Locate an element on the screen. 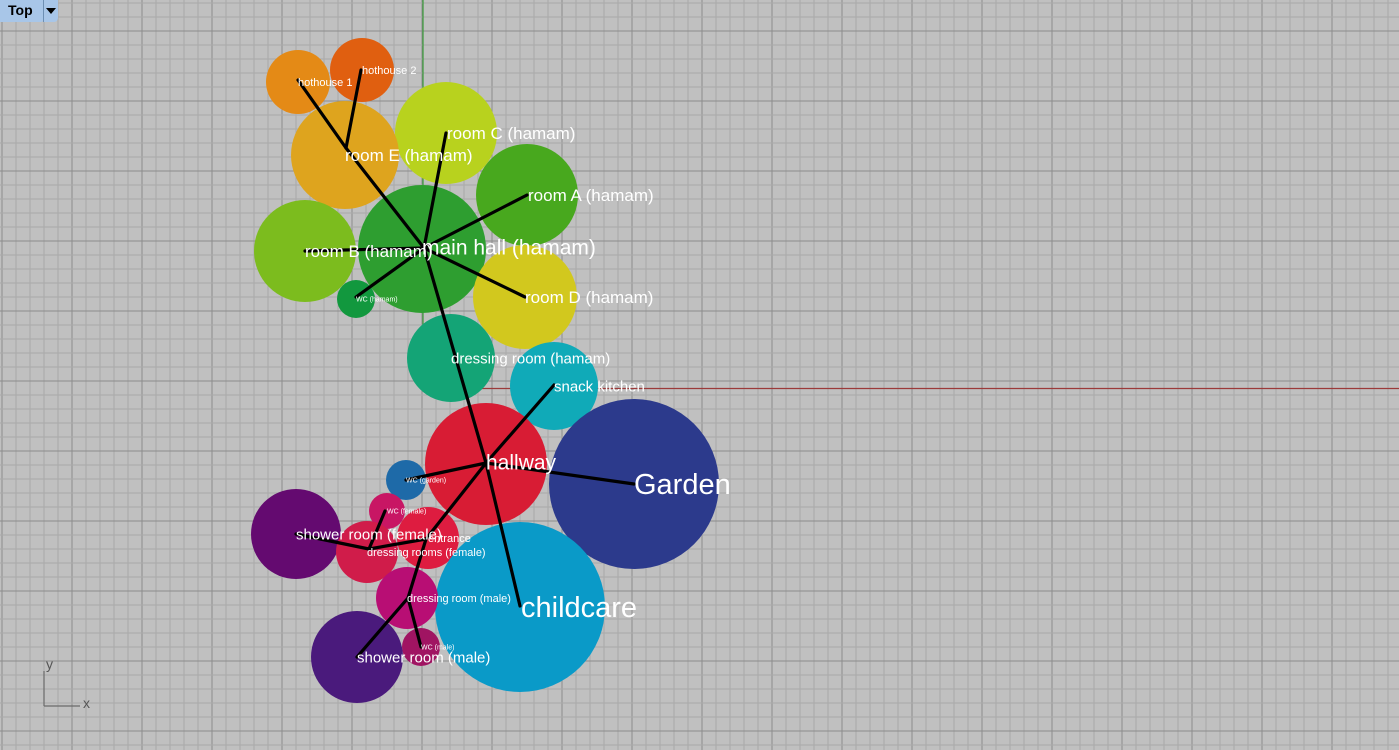 Image resolution: width=1399 pixels, height=750 pixels. room-label-roomD: room D (hamam) is located at coordinates (589, 297).